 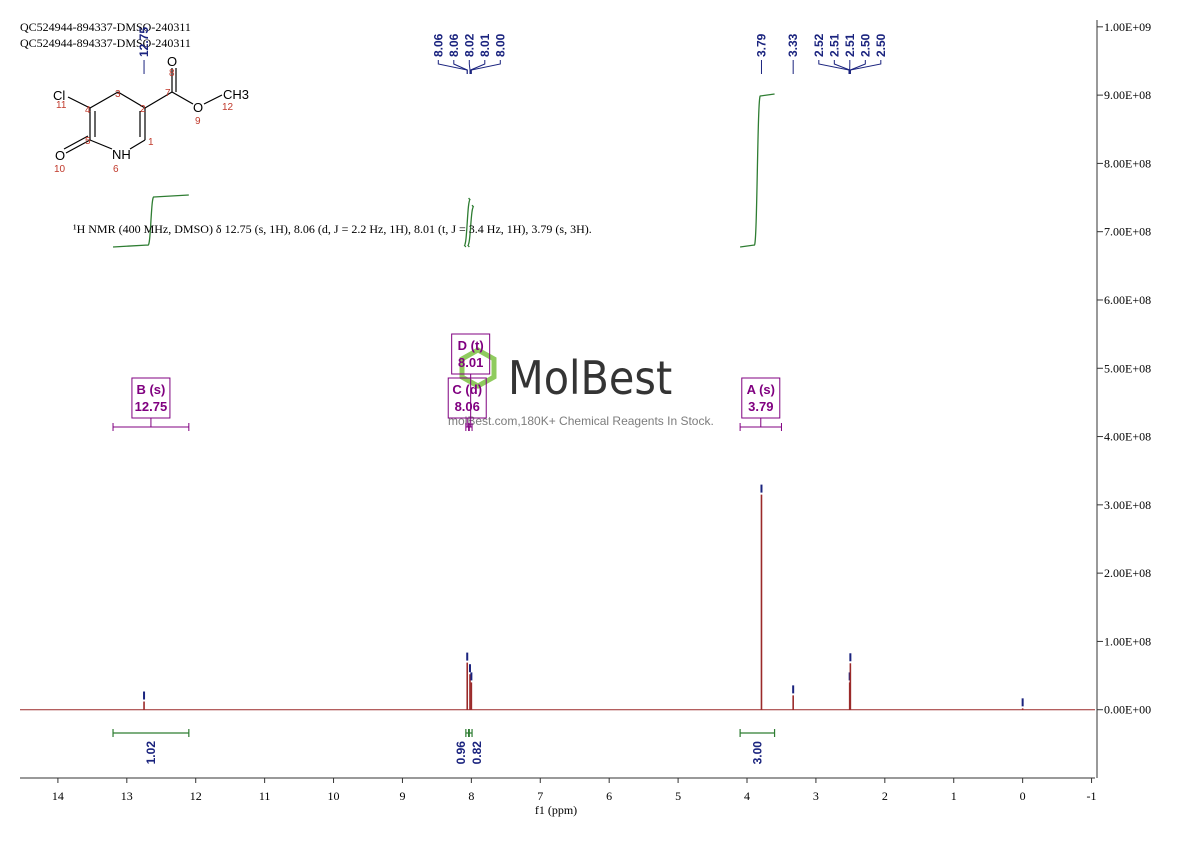 I want to click on y-tick-label: 9.00E+08, so click(x=1127, y=95).